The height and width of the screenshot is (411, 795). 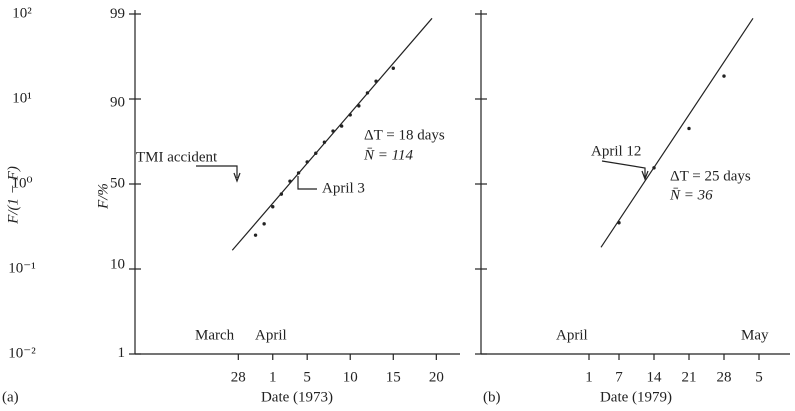 I want to click on y-tick-label: 10⁻², so click(x=22, y=353).